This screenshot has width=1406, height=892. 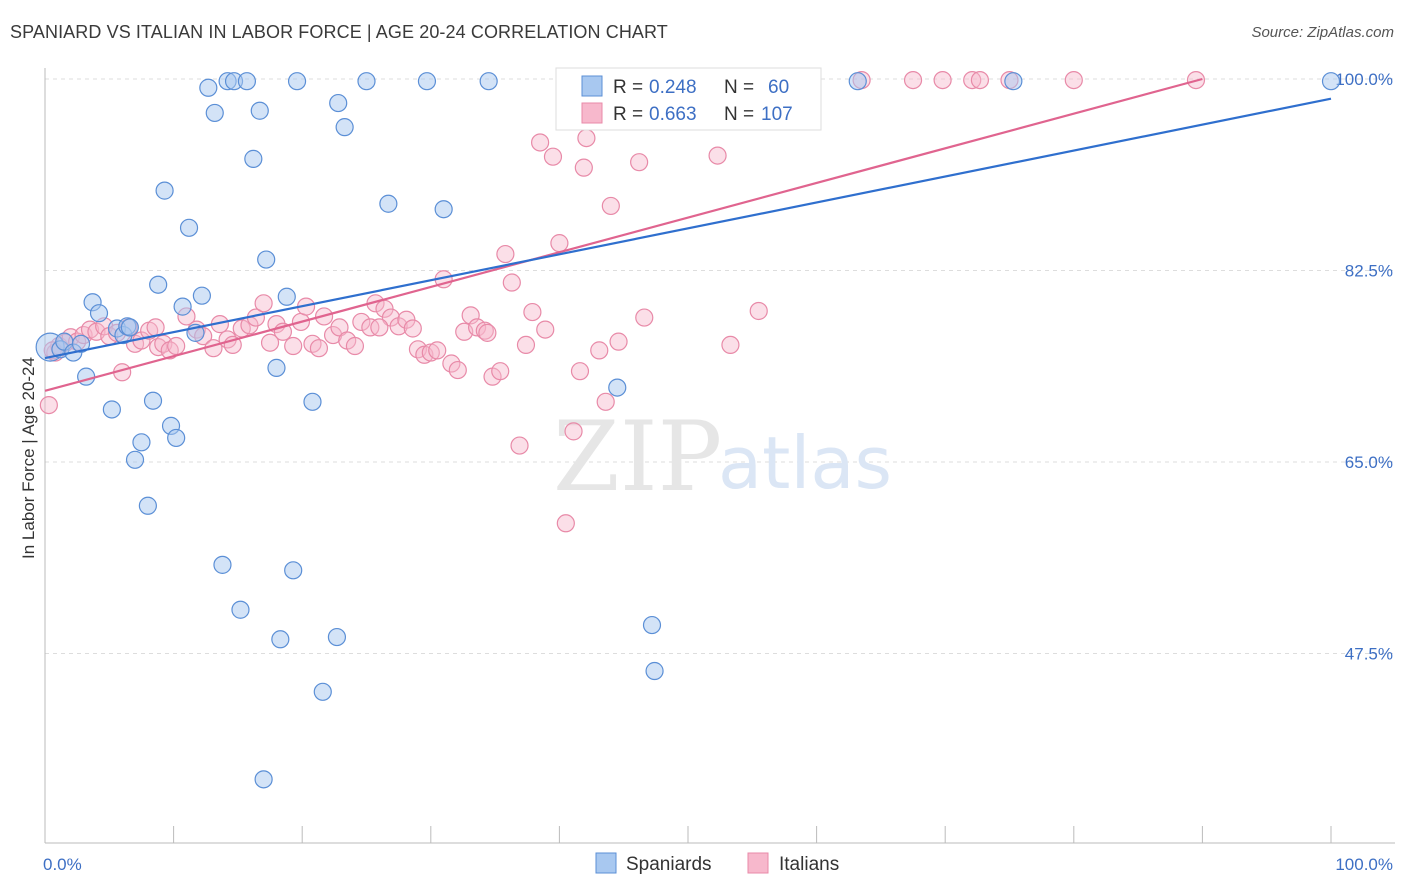 I want to click on legend-italians-n-label: N =, so click(x=739, y=114).